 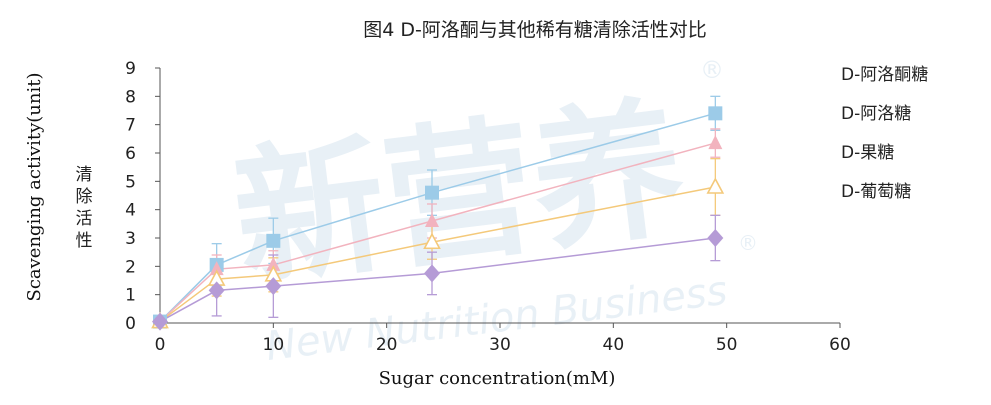 What do you see at coordinates (84, 197) in the screenshot?
I see `y-axis-chinese-char: 除` at bounding box center [84, 197].